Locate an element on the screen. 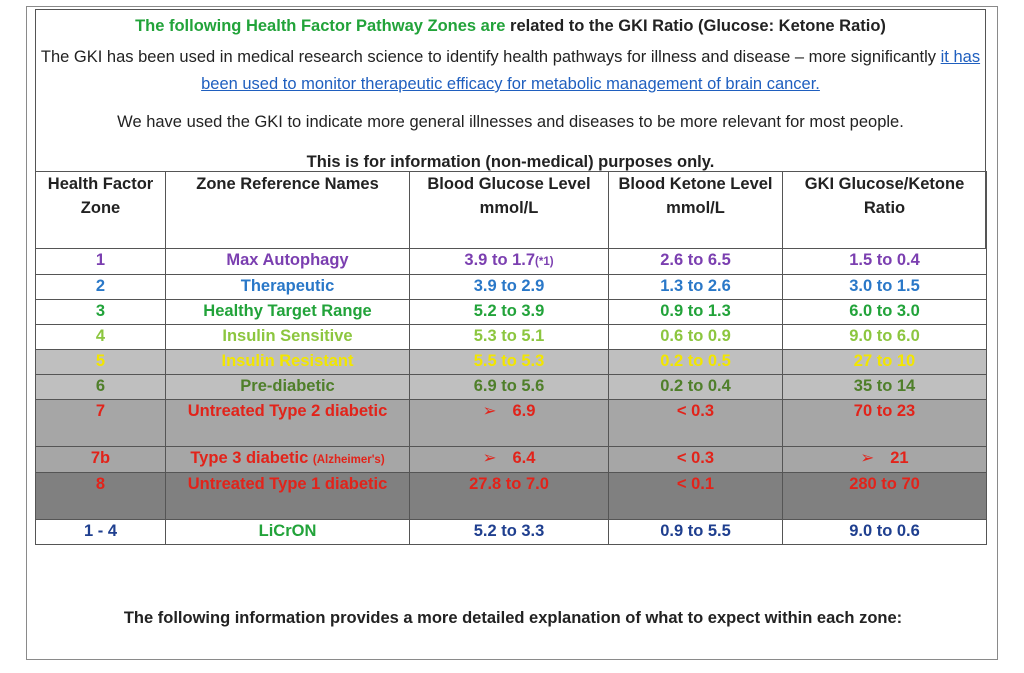 This screenshot has height=673, width=1024. zone-name: LiCrON is located at coordinates (287, 531).